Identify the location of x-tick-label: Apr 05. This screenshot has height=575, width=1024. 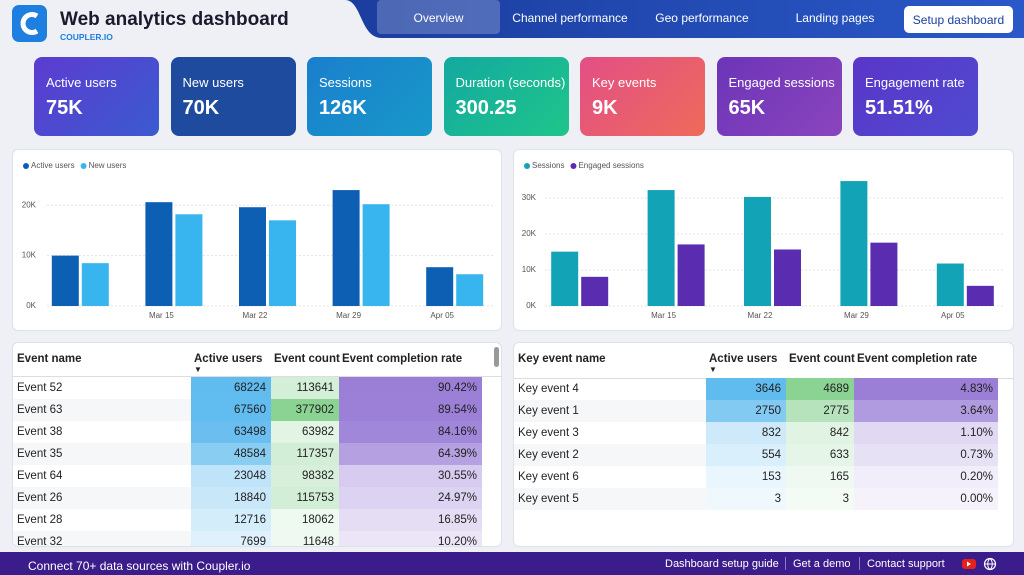
(953, 315).